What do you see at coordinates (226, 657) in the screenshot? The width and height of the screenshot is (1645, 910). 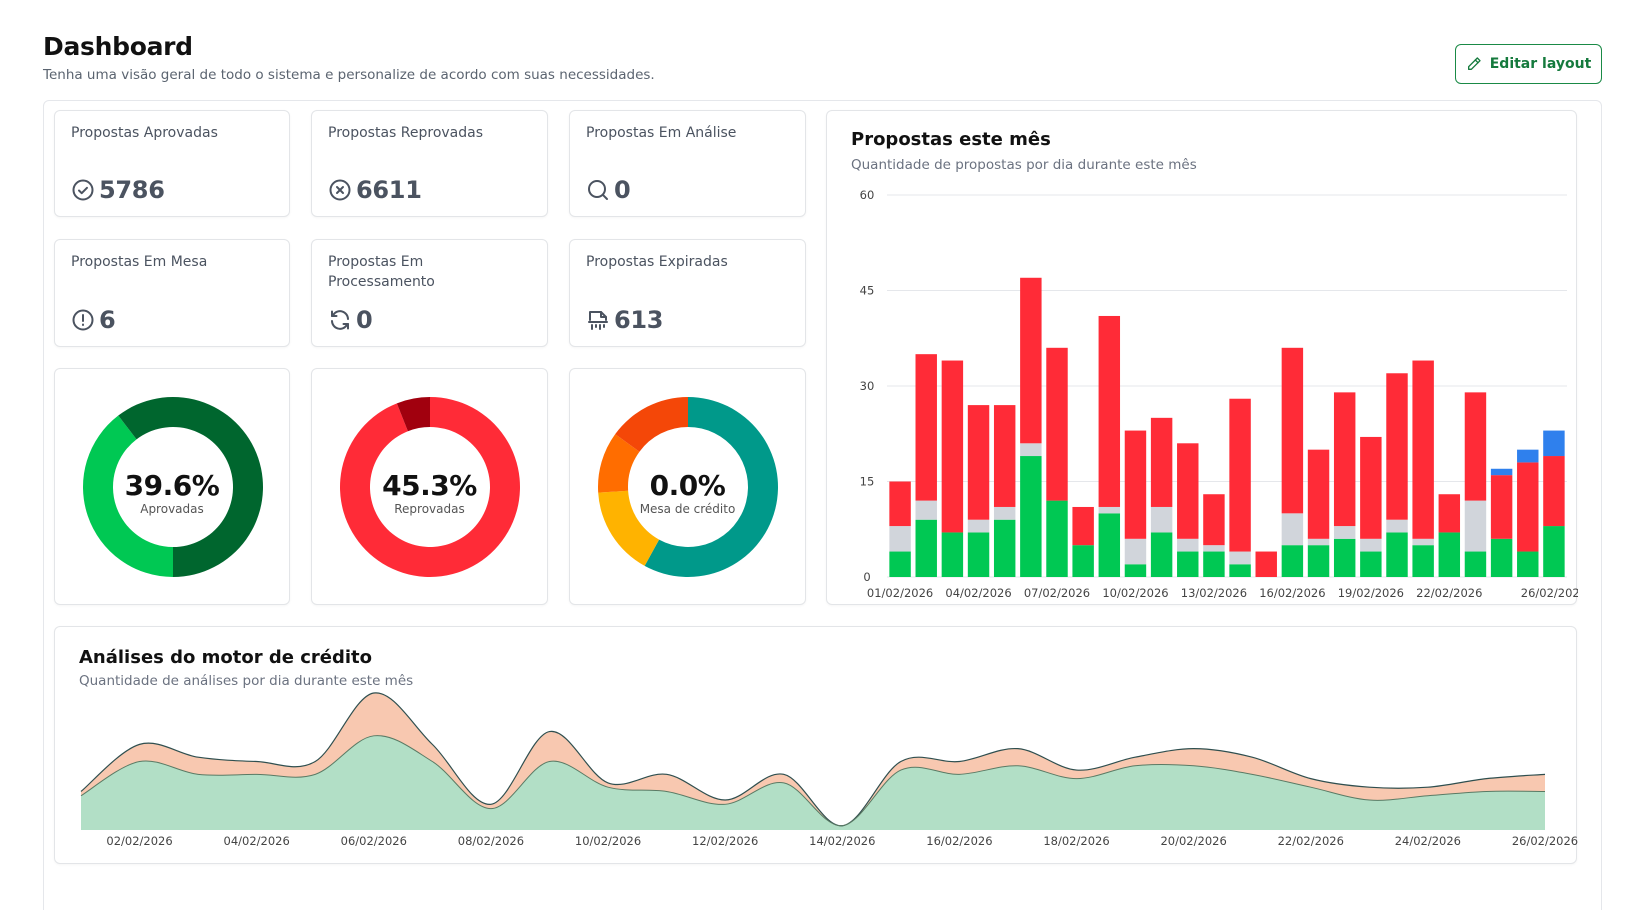 I see `chart-title: Análises do motor de crédito` at bounding box center [226, 657].